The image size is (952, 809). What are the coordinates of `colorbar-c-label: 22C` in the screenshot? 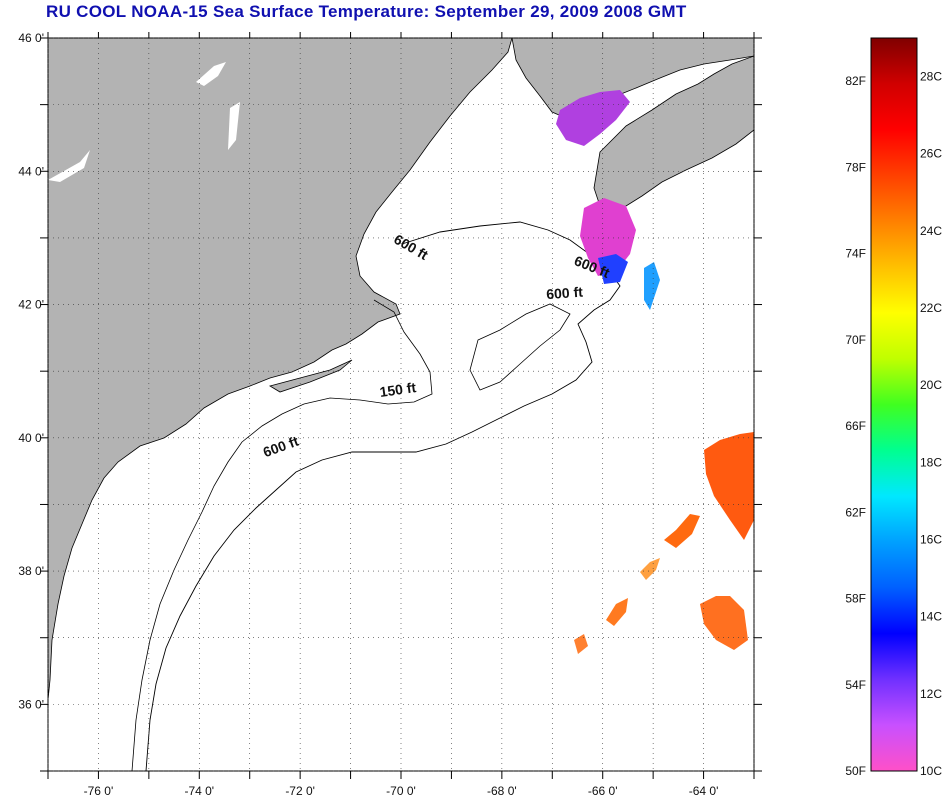 It's located at (931, 308).